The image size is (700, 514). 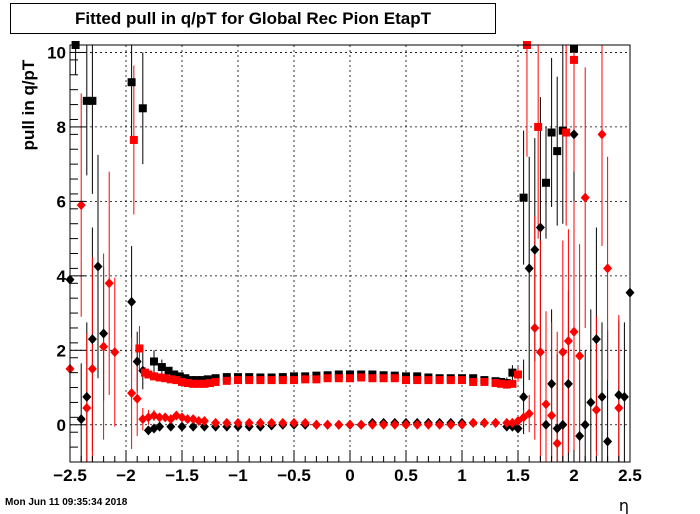 I want to click on x-tick-label: 0, so click(x=349, y=475).